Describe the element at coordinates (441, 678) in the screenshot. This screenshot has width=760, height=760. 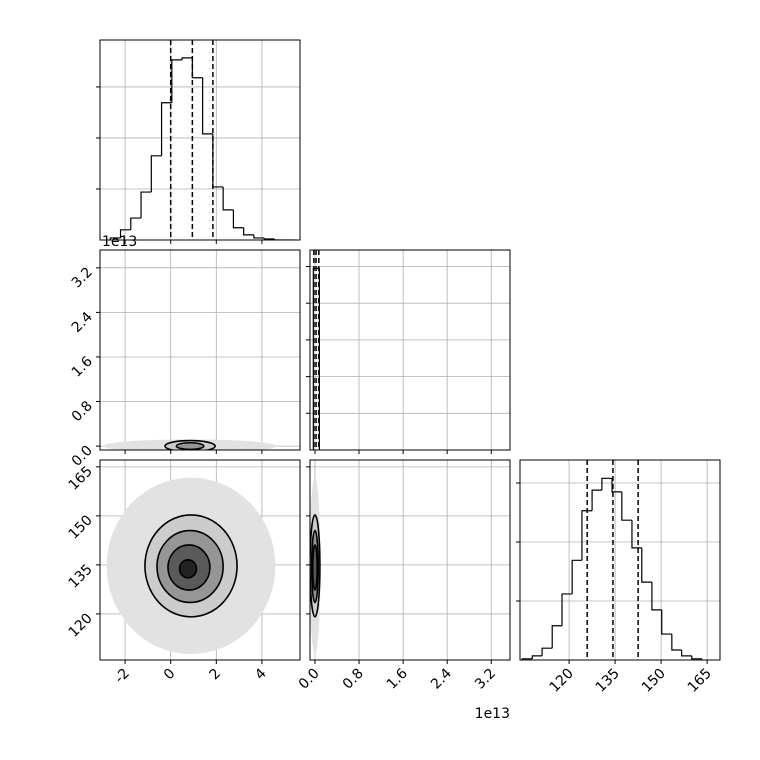
I see `x-tick-label: 2.4` at that location.